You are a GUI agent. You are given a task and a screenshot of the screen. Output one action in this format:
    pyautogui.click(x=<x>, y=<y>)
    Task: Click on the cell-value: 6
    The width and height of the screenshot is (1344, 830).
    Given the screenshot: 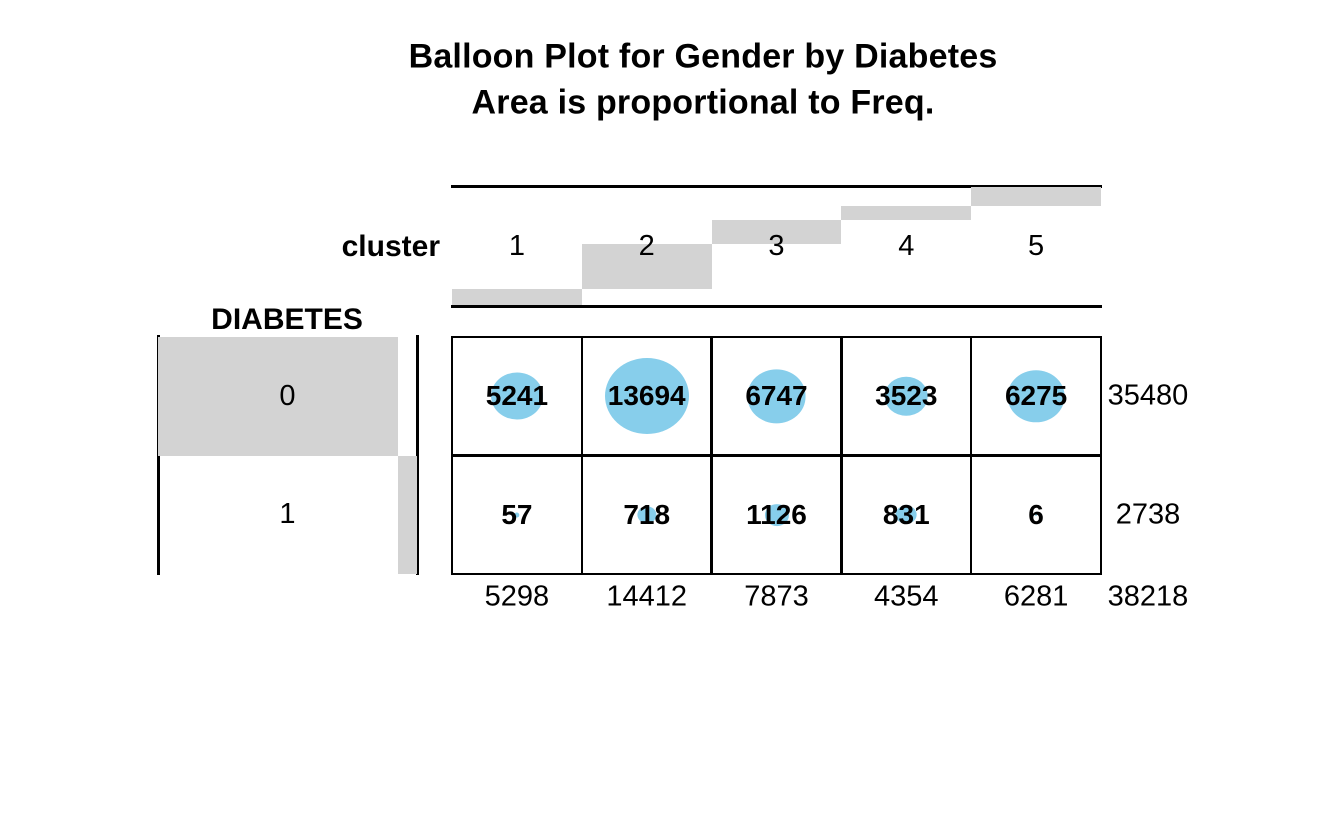 What is the action you would take?
    pyautogui.click(x=1036, y=514)
    